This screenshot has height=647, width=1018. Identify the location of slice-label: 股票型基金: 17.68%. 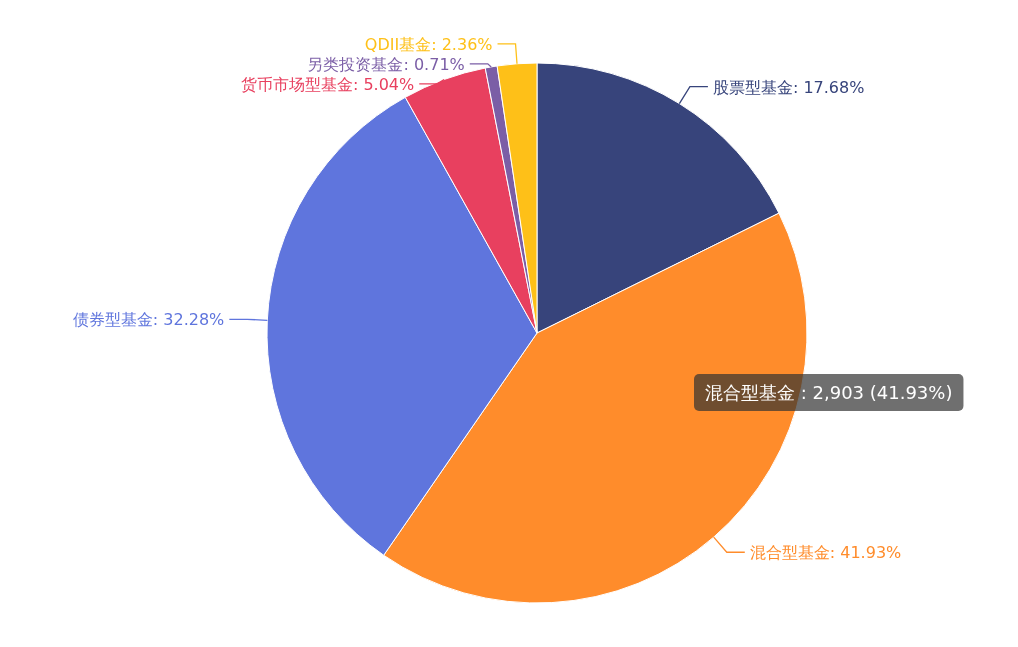
(788, 87).